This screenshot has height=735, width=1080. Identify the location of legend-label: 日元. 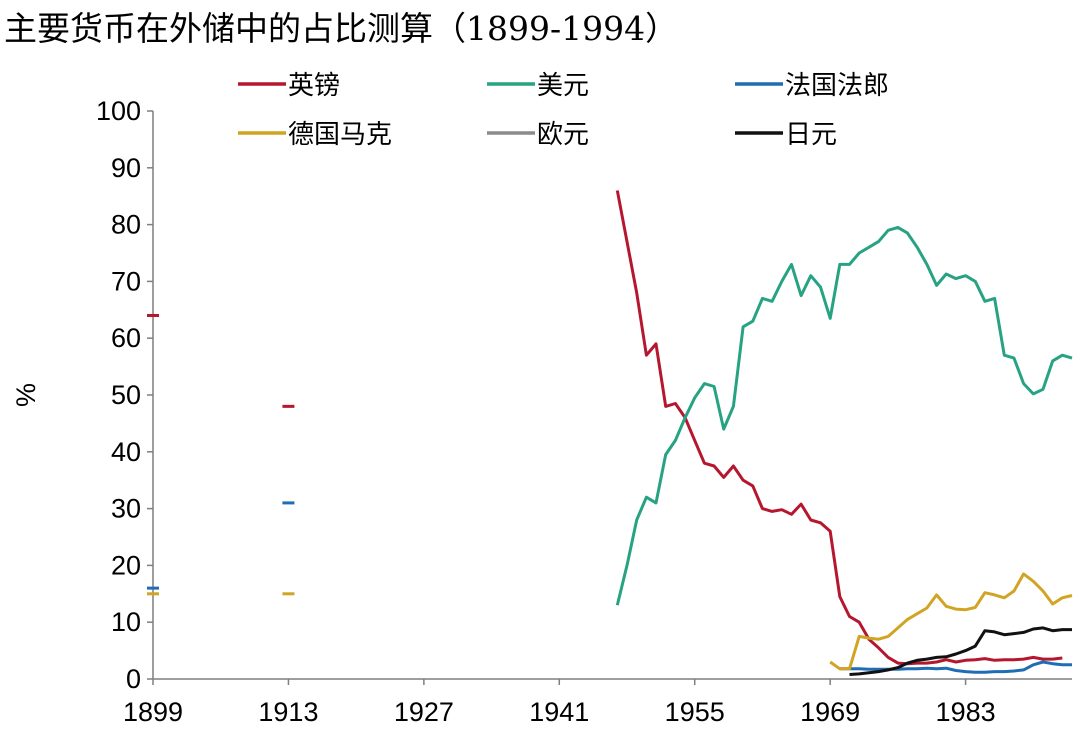
(811, 135).